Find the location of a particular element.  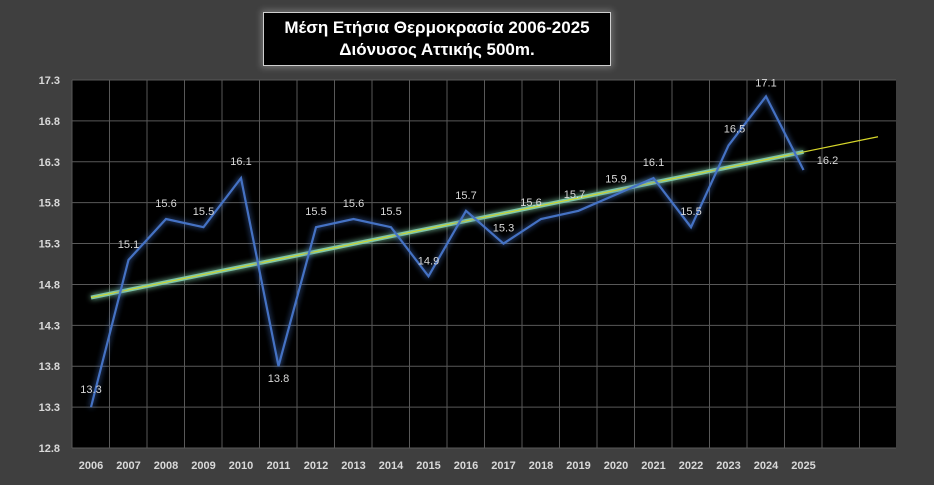

x-tick-label: 2023 is located at coordinates (728, 466).